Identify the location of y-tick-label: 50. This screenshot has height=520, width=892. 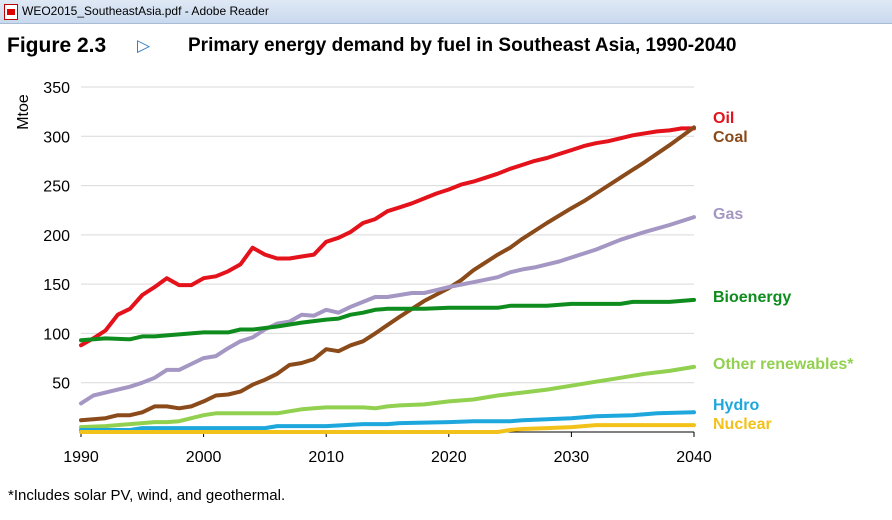
(61, 384).